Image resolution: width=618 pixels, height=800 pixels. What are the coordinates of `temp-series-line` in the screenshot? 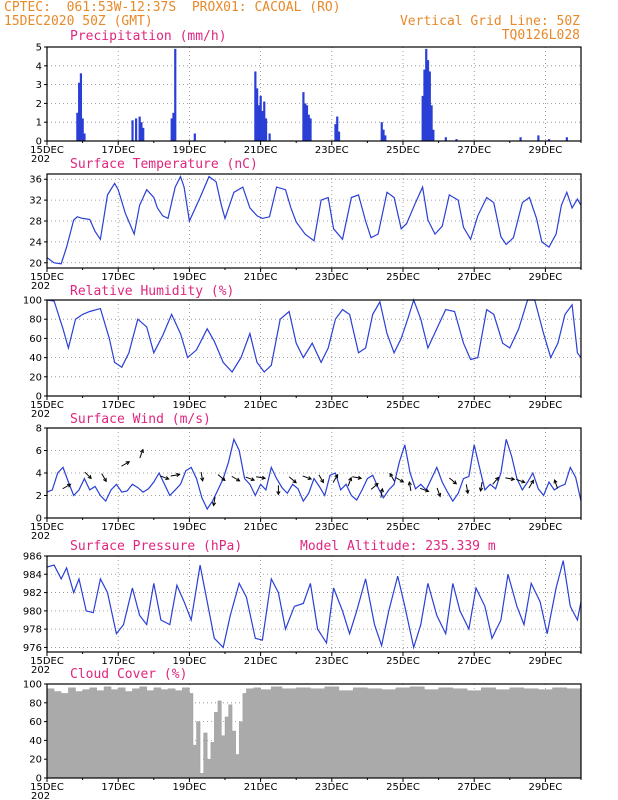 It's located at (314, 220).